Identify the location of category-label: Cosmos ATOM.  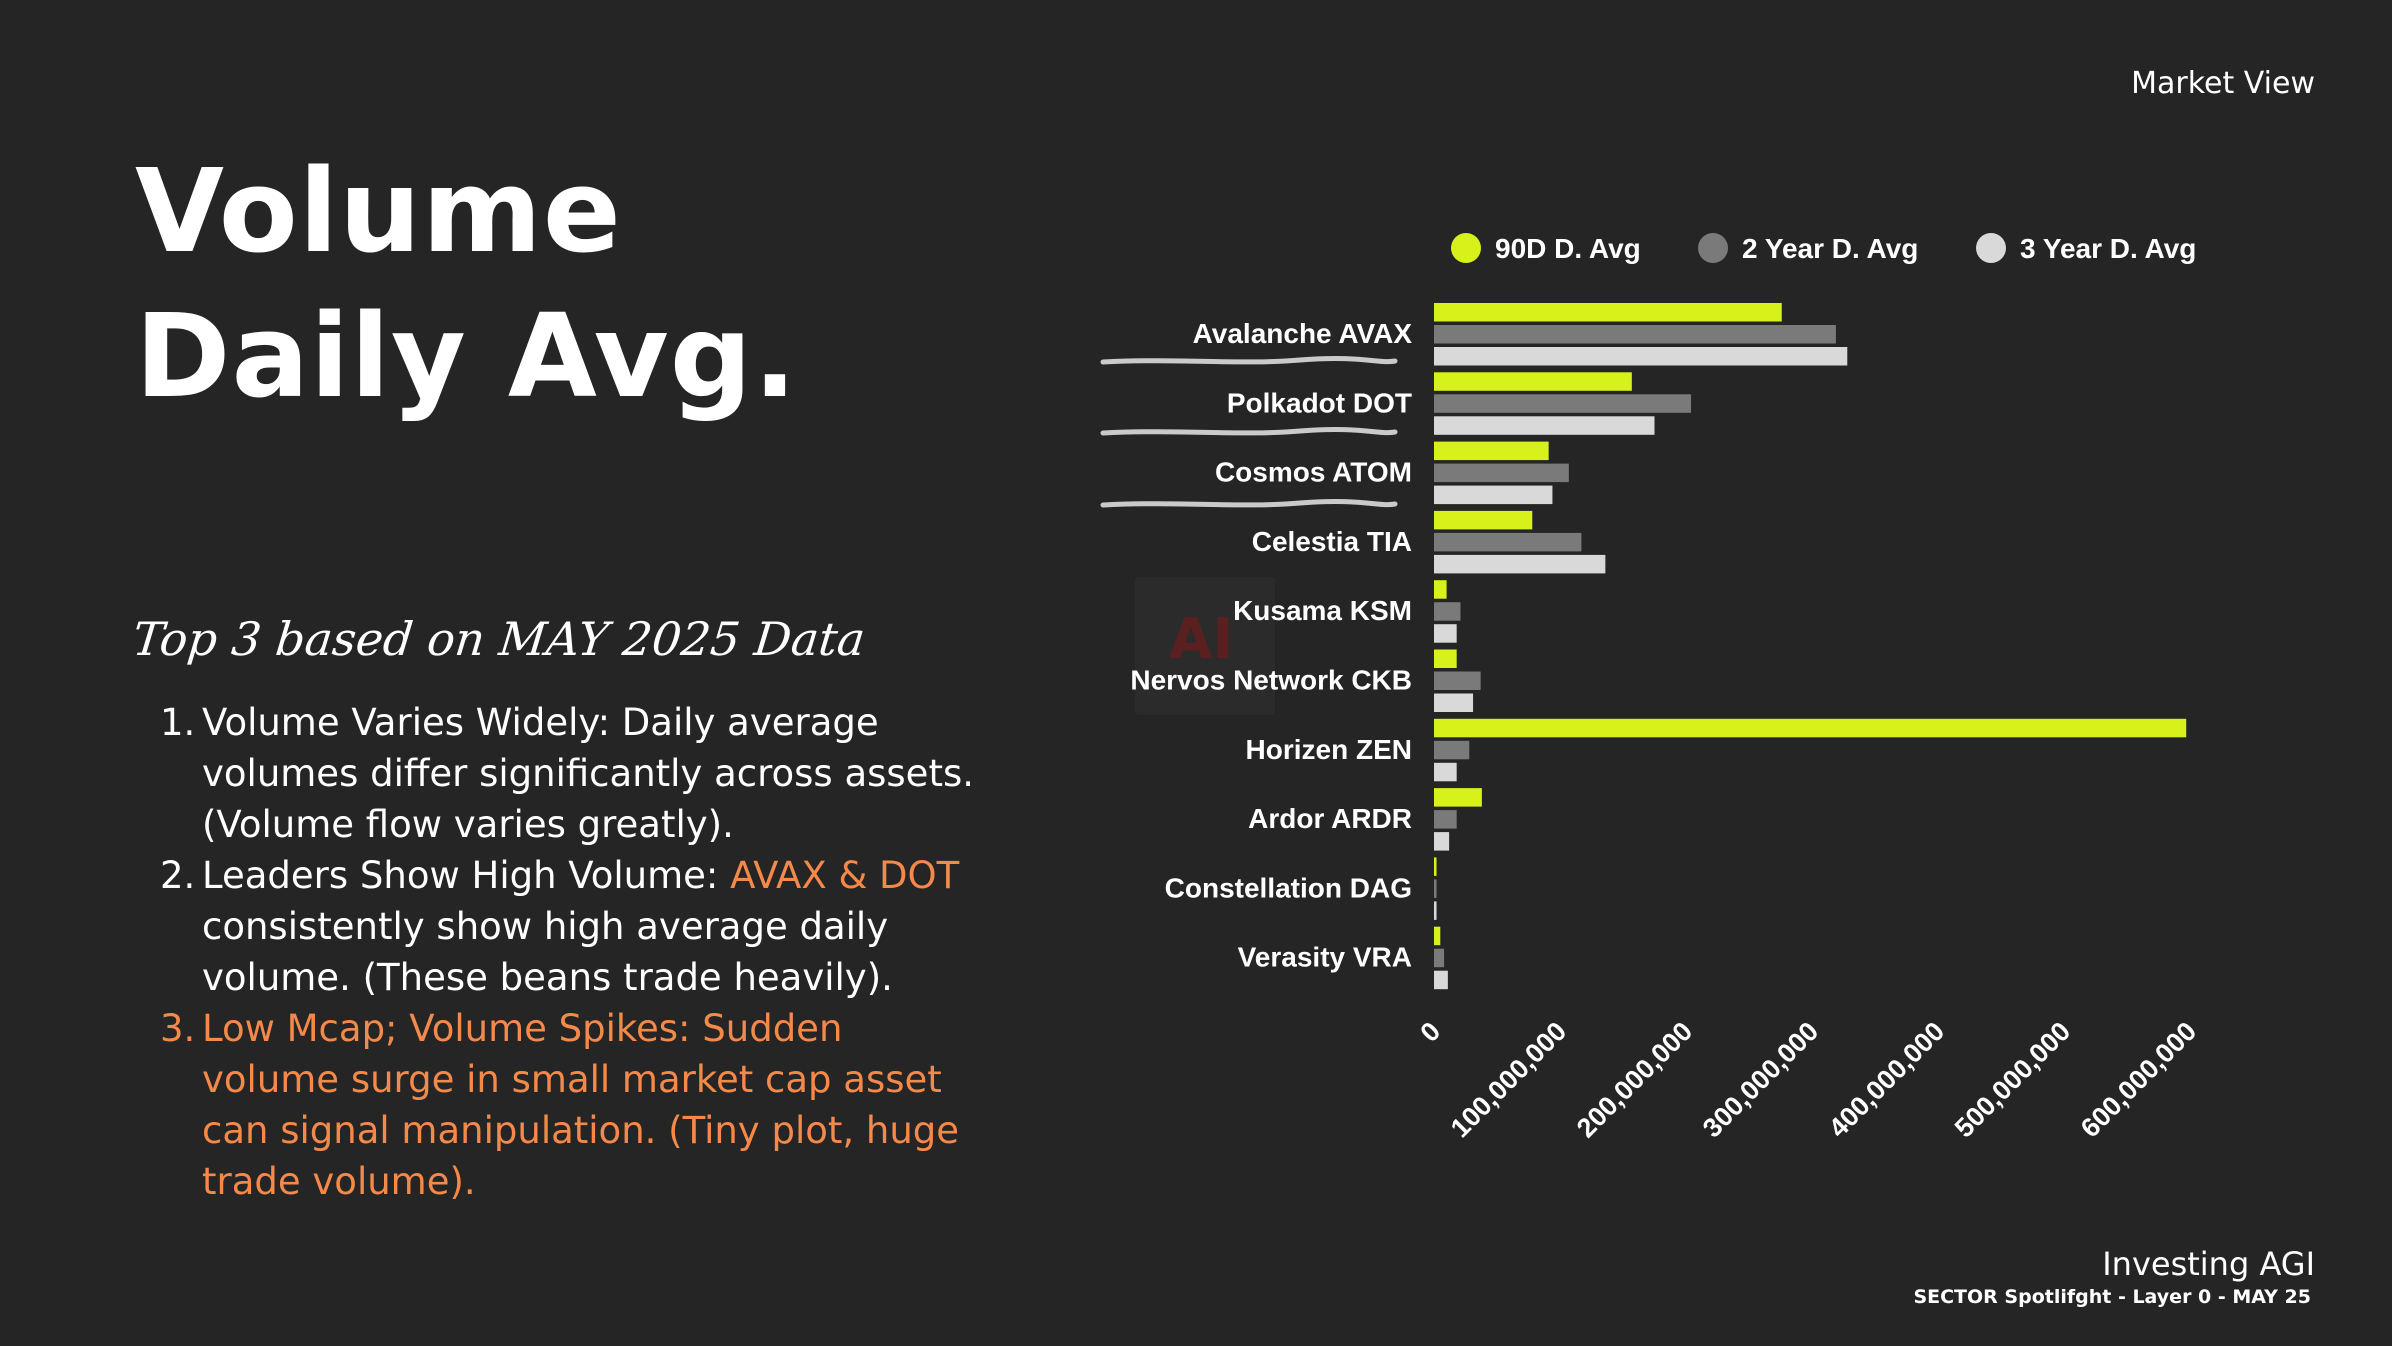
(1313, 472).